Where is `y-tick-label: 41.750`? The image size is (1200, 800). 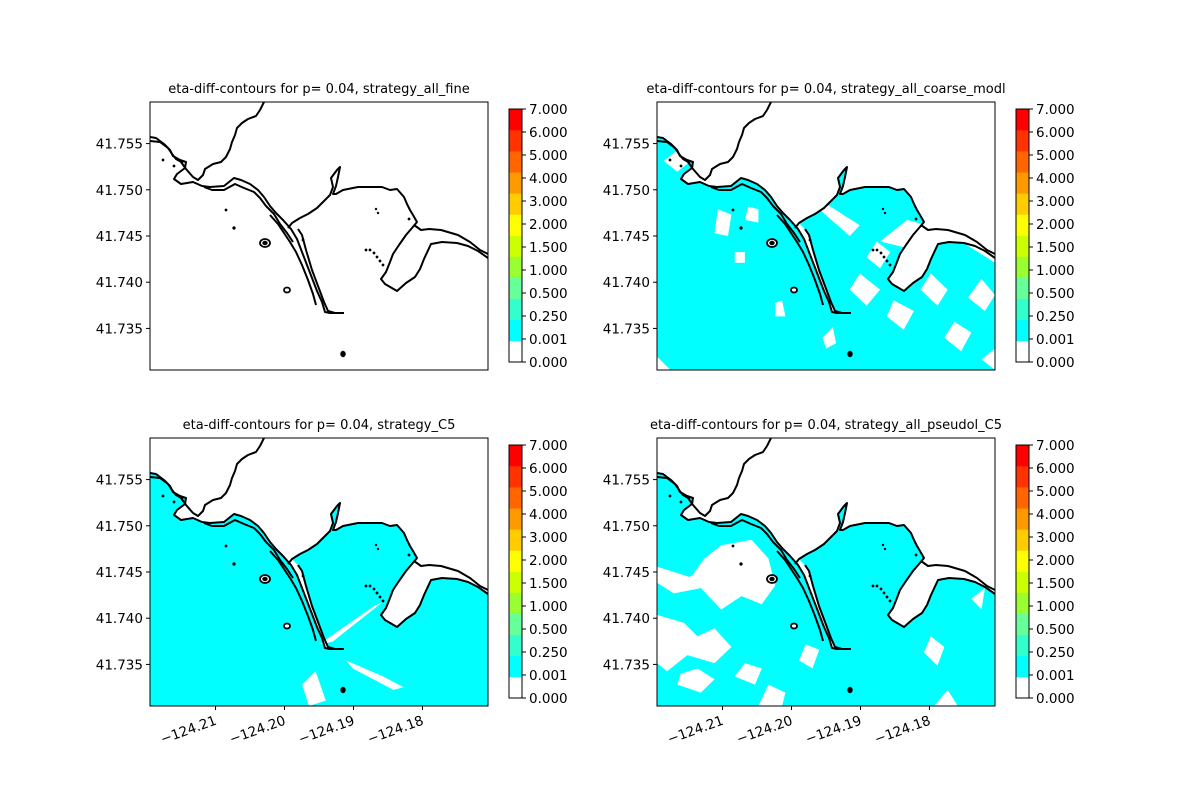
y-tick-label: 41.750 is located at coordinates (626, 191).